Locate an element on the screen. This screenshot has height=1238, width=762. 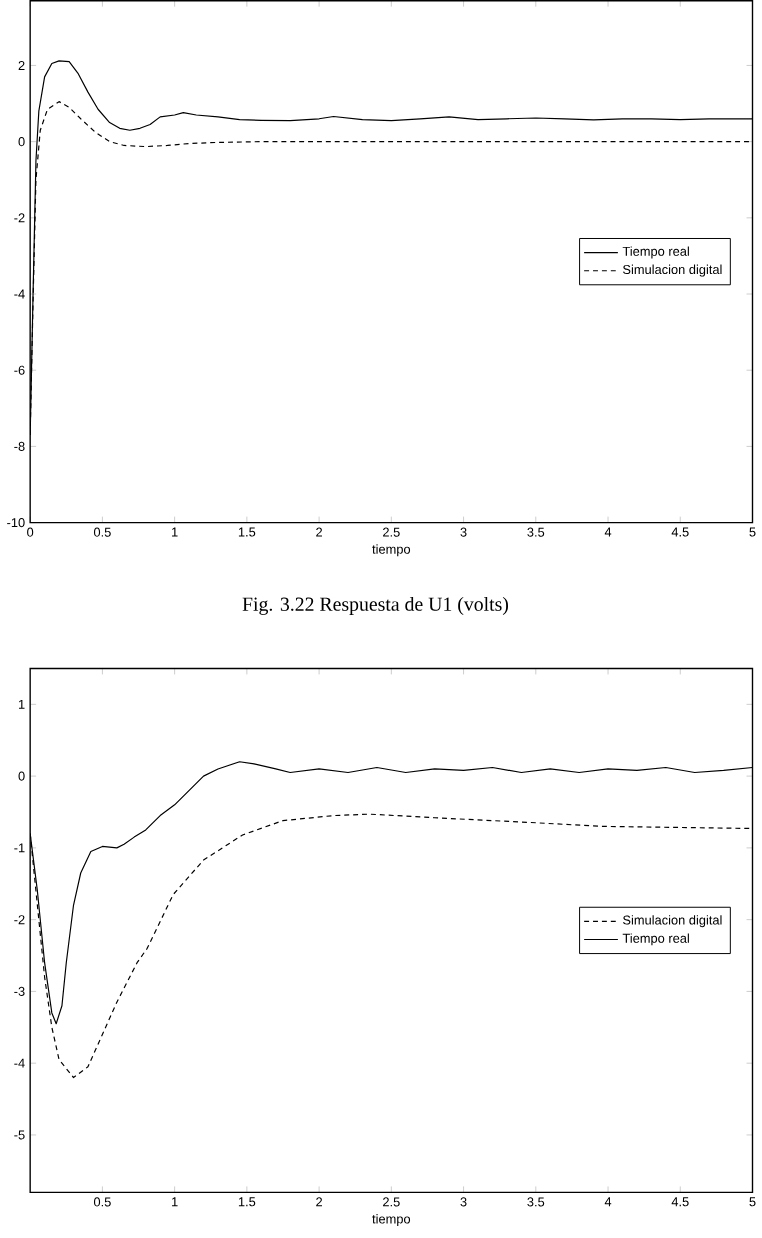
caption: Fig. 3.22 Respuesta de U1 (volts) is located at coordinates (375, 605).